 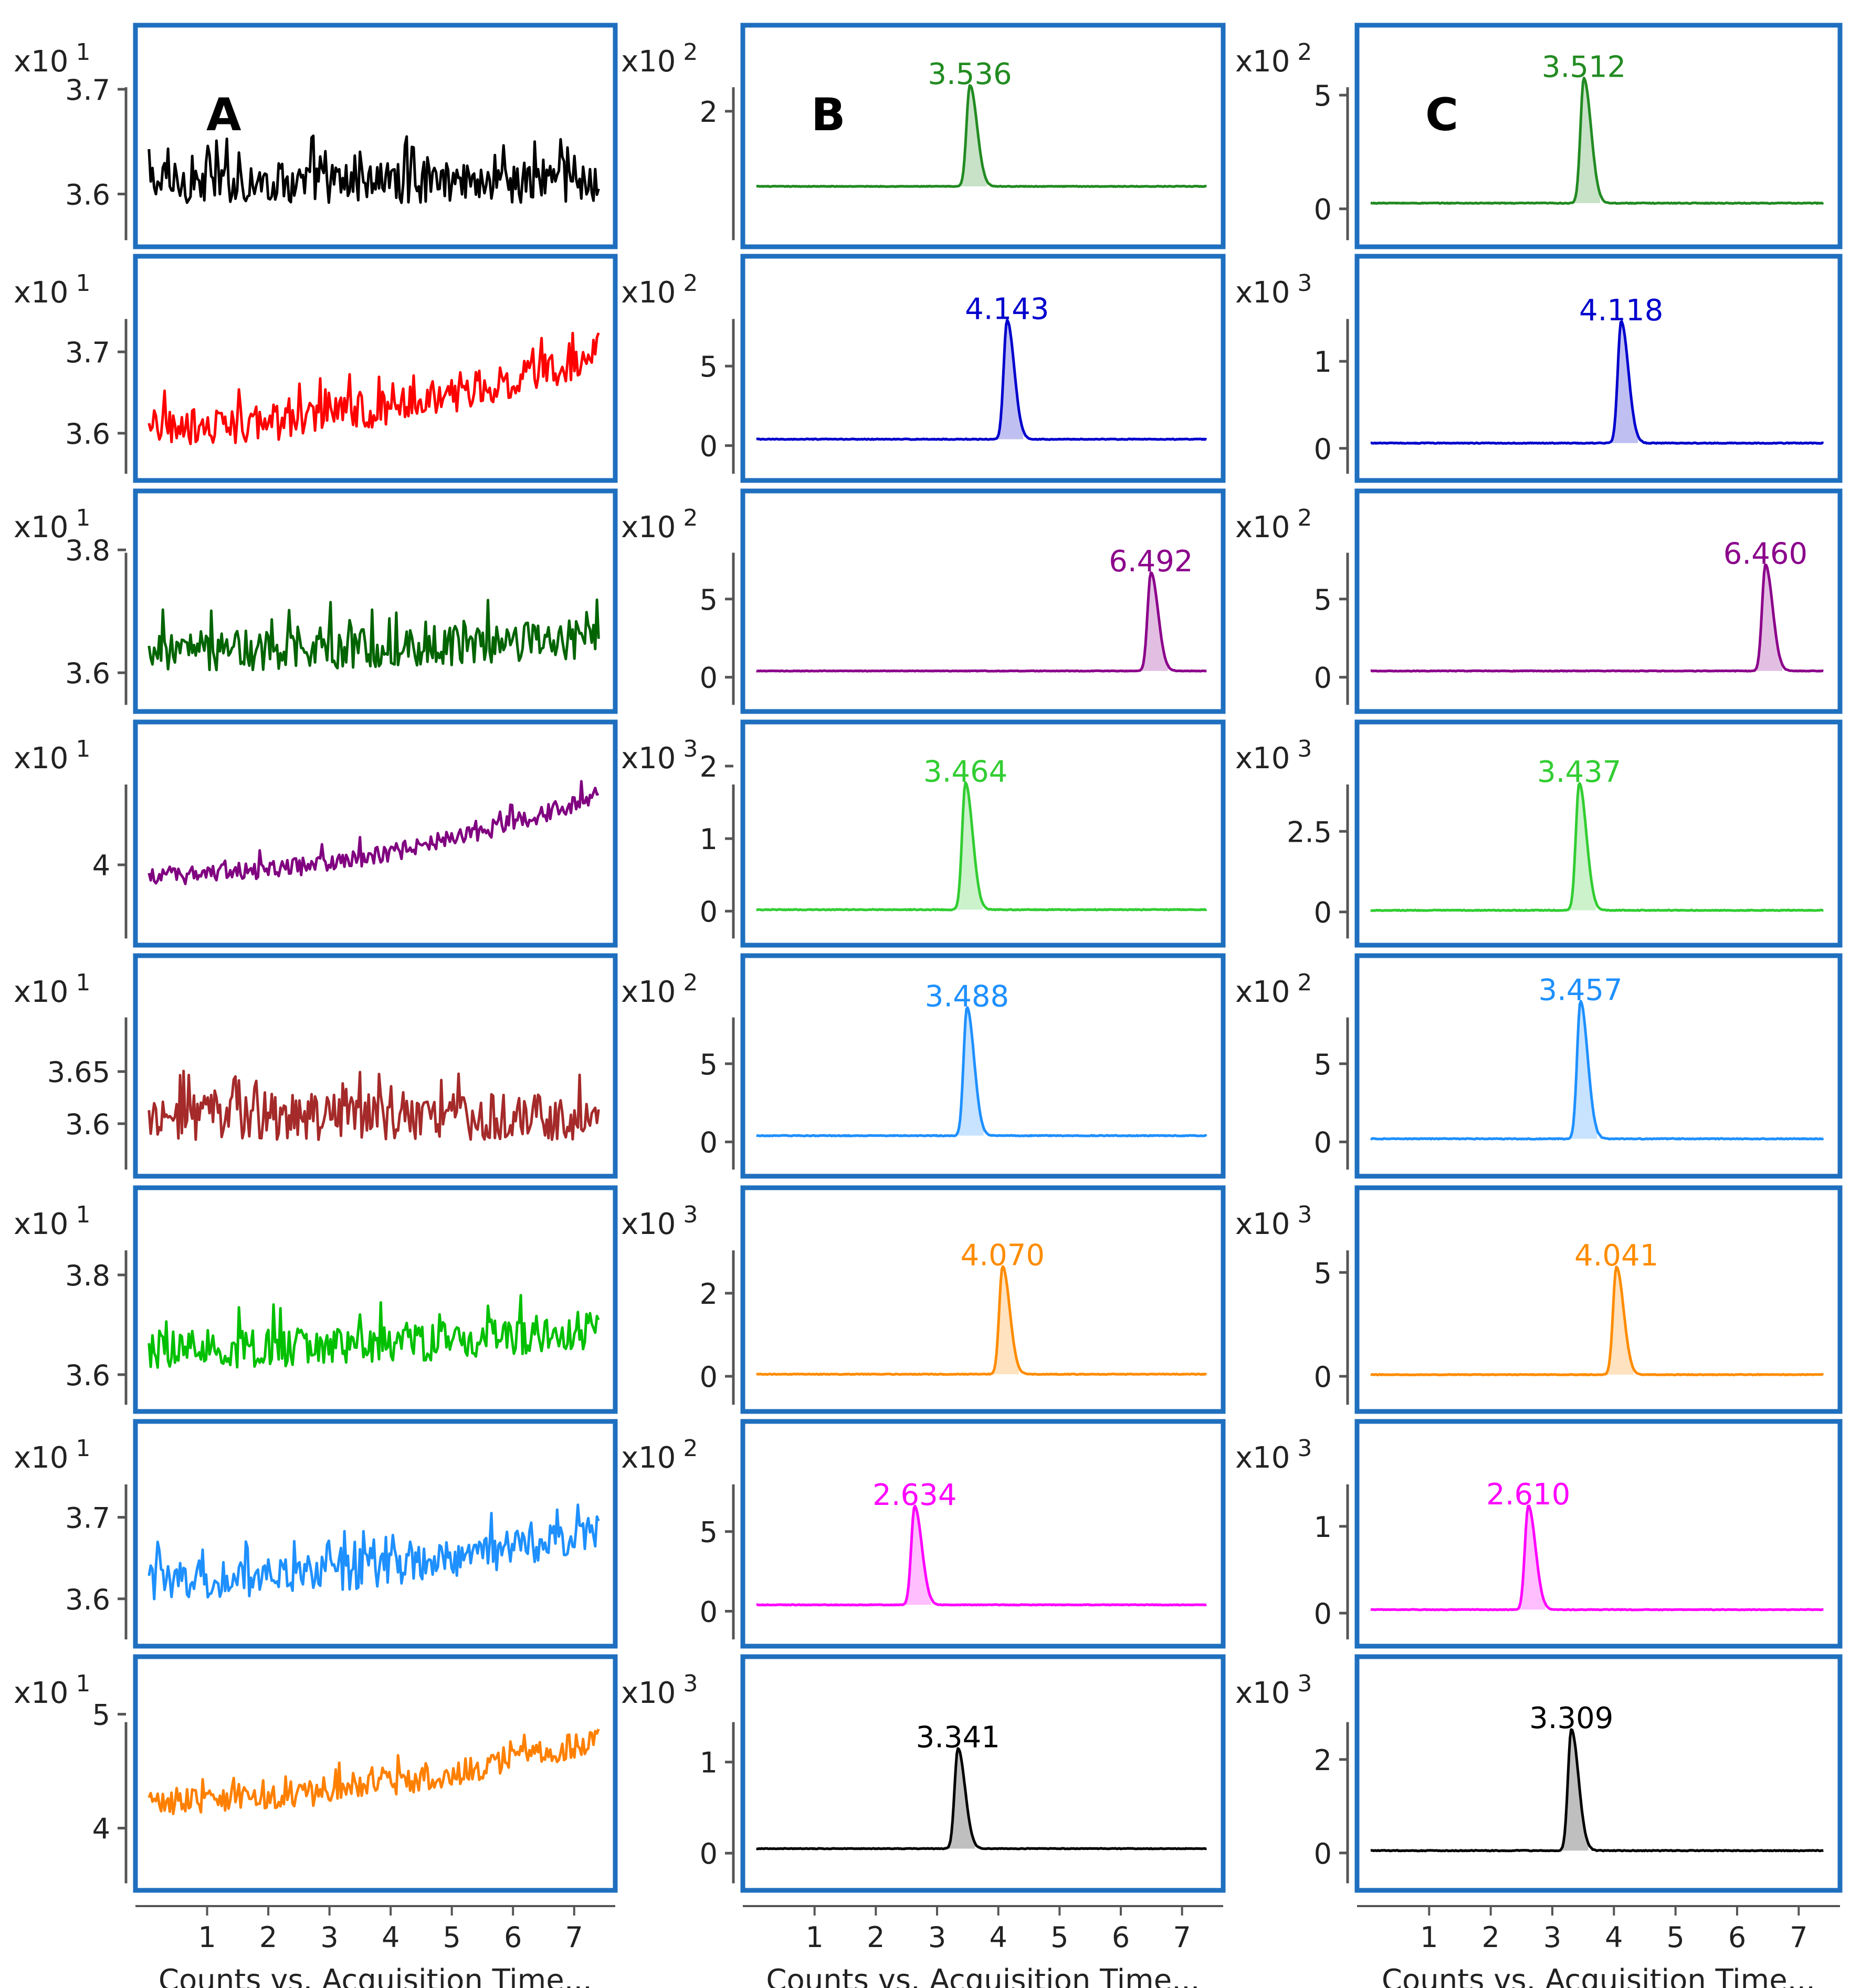 I want to click on panel-b-8: x10 3 1 0 3.341, so click(x=923, y=1774).